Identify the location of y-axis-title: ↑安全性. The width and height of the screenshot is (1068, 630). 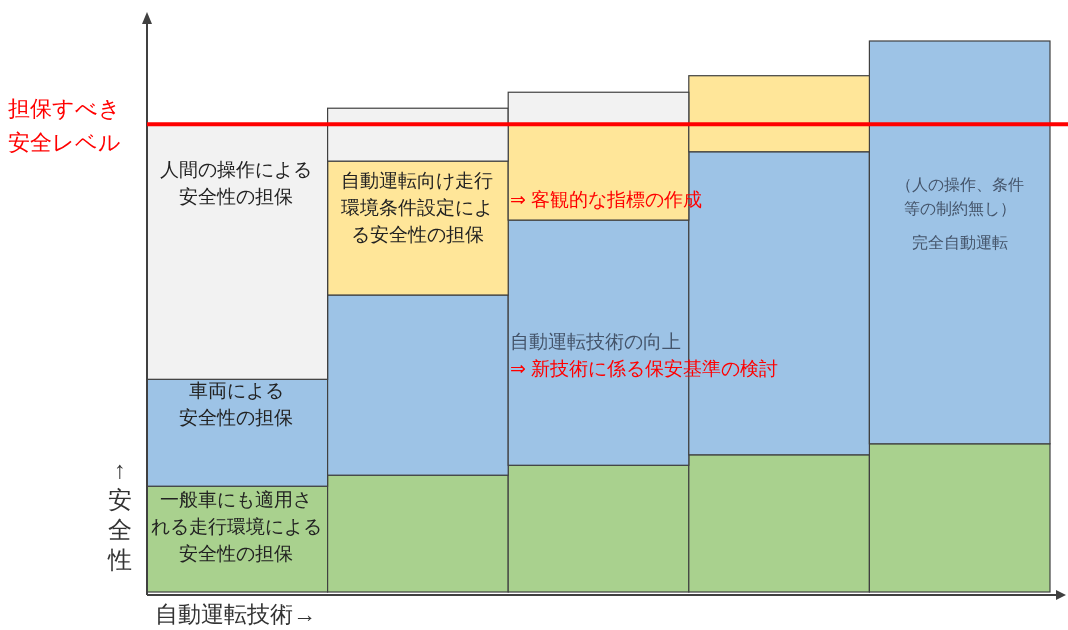
(119, 514).